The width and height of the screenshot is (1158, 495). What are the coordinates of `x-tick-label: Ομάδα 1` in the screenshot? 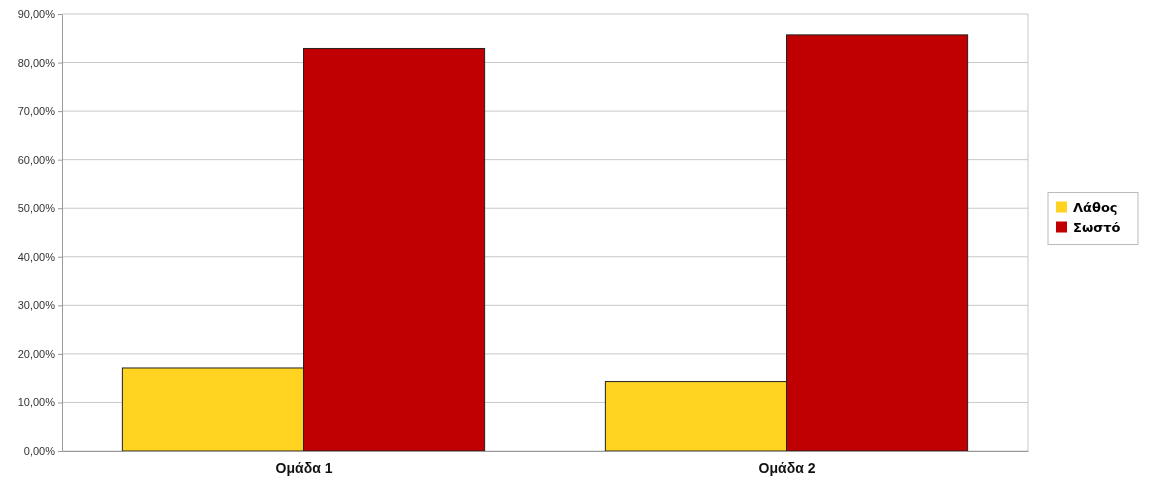 It's located at (304, 467).